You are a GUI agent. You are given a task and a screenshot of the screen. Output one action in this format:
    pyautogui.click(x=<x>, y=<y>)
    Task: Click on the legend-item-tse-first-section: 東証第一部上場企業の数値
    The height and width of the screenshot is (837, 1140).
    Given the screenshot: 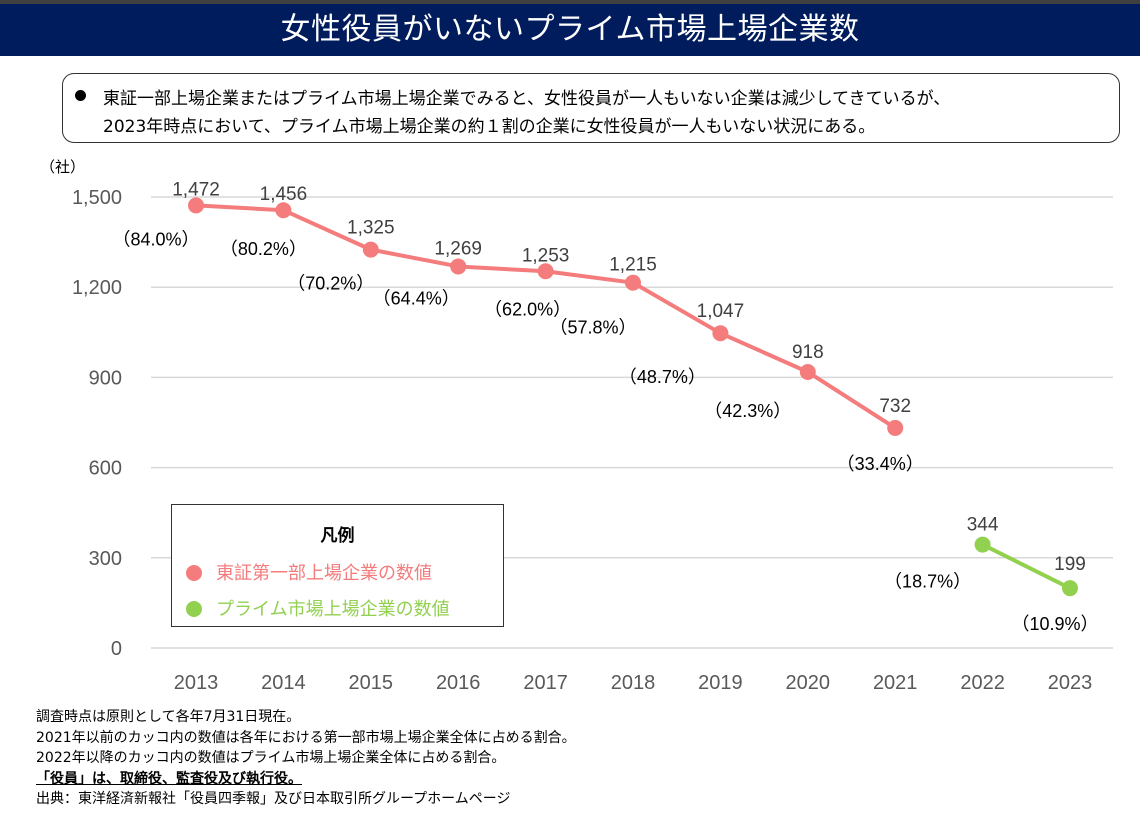 What is the action you would take?
    pyautogui.click(x=309, y=572)
    